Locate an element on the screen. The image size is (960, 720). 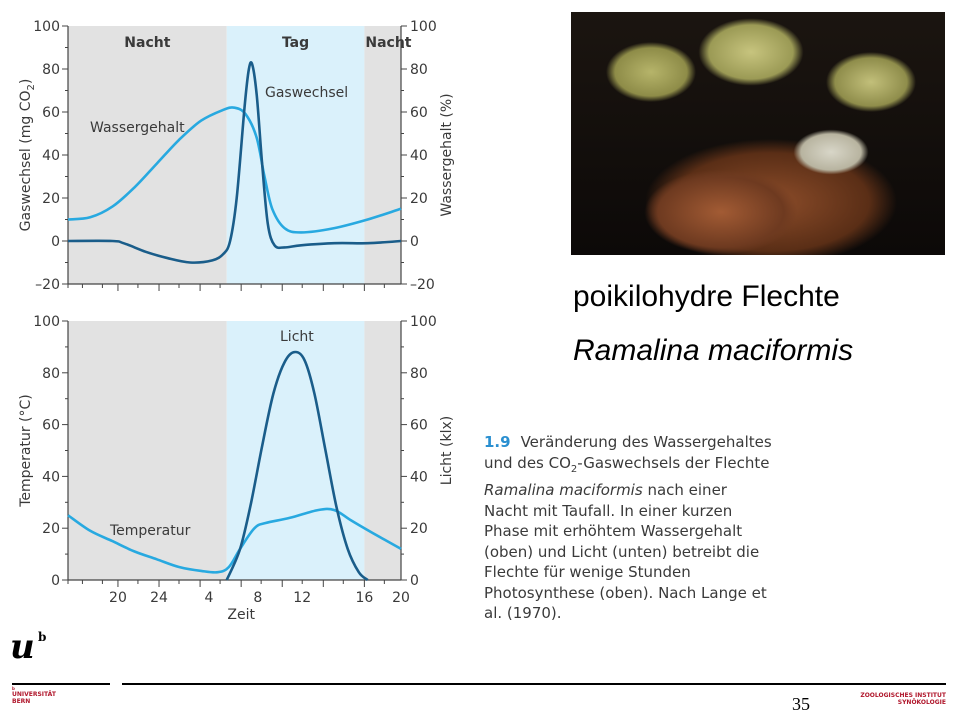
series-annotation: Licht is located at coordinates (297, 337).